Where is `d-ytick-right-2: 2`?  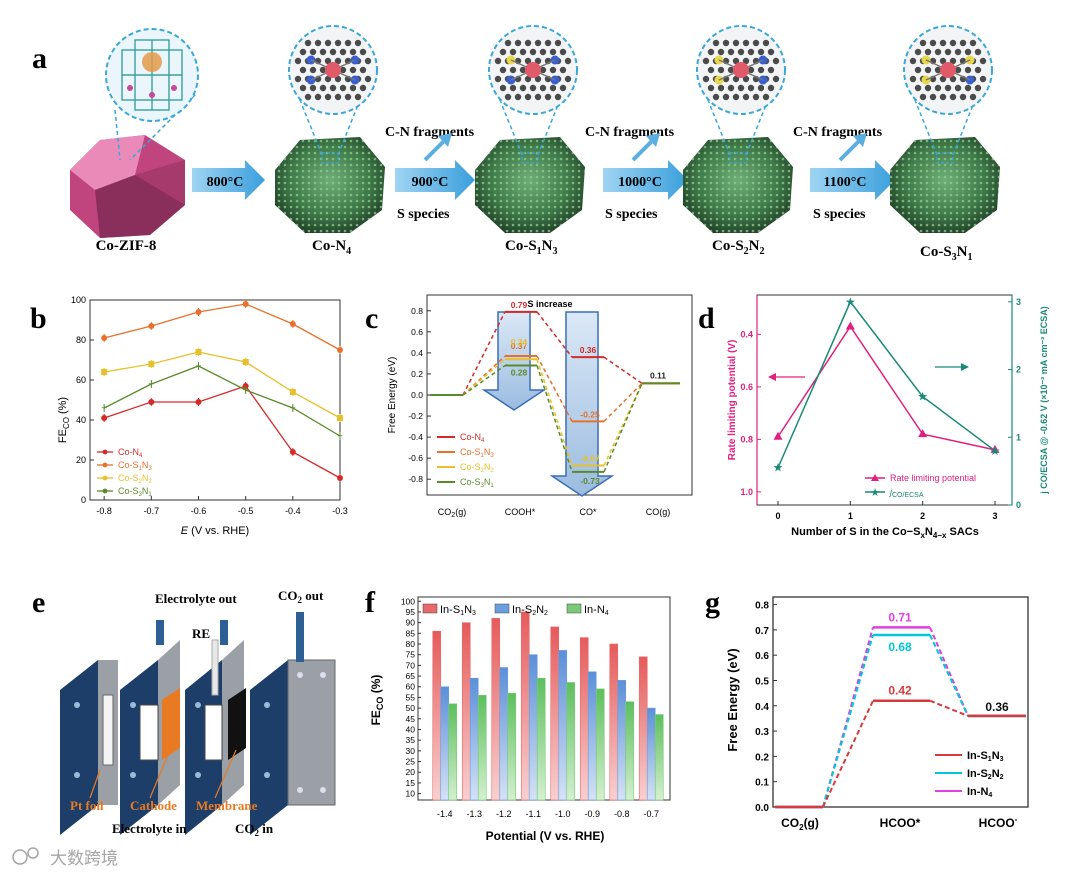 d-ytick-right-2: 2 is located at coordinates (1018, 370).